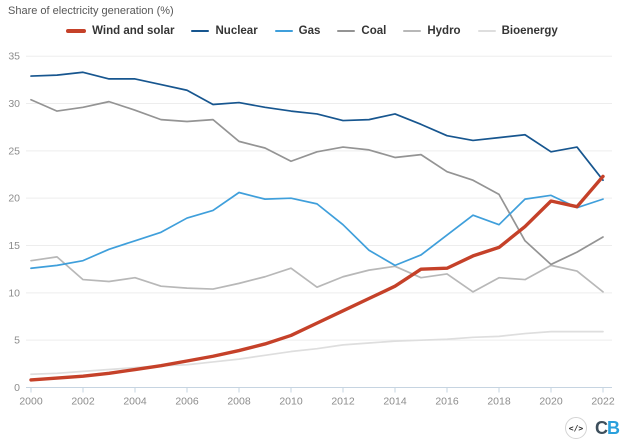 Image resolution: width=624 pixels, height=446 pixels. What do you see at coordinates (374, 31) in the screenshot?
I see `legend-label: Coal` at bounding box center [374, 31].